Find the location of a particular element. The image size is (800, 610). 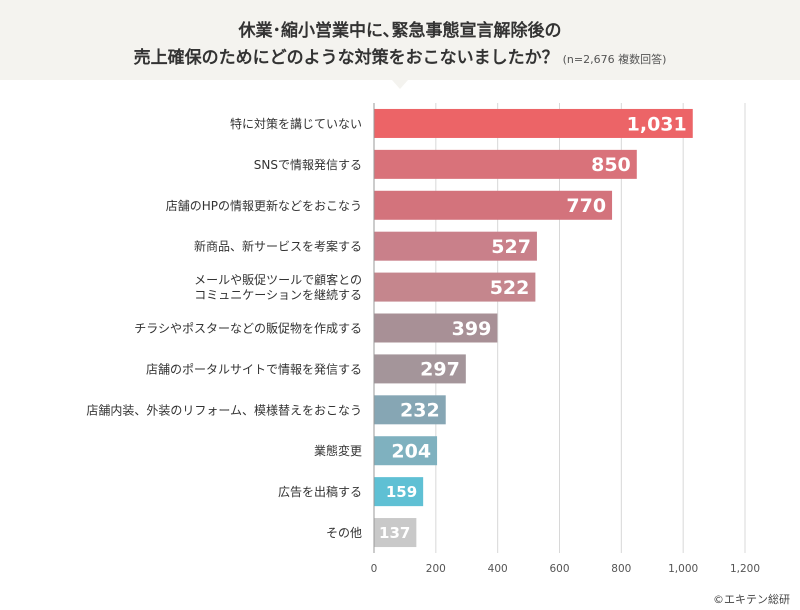

data-label: 159 is located at coordinates (401, 492).